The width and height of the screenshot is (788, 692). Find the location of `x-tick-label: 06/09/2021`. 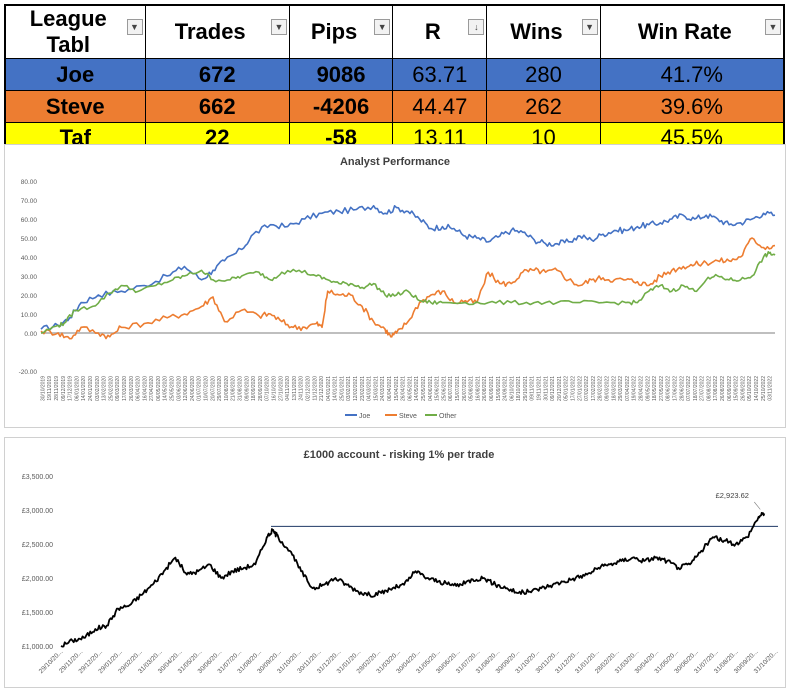

x-tick-label: 06/09/2021 is located at coordinates (492, 388).